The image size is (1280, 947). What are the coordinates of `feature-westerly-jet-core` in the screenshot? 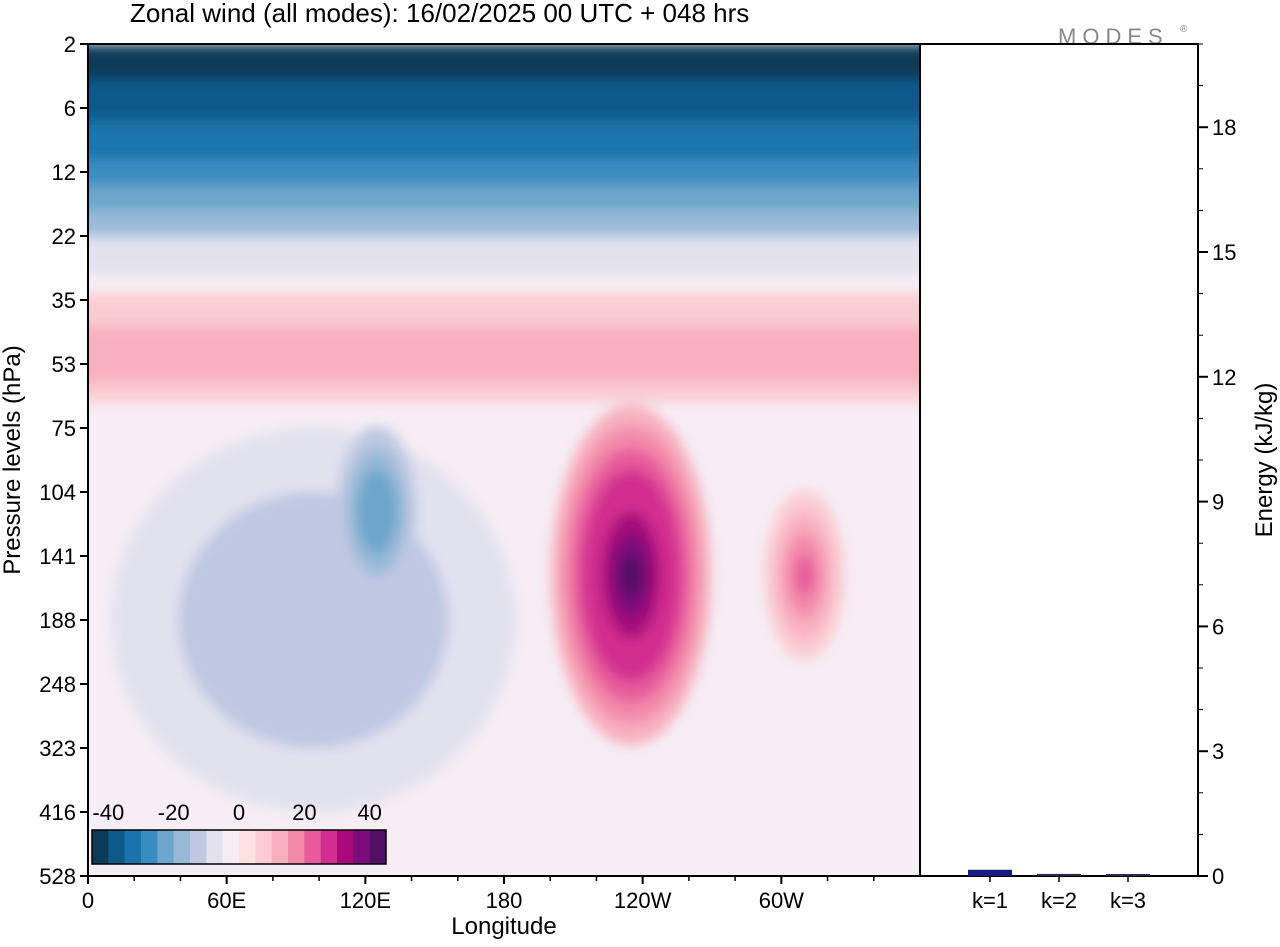 It's located at (631, 575).